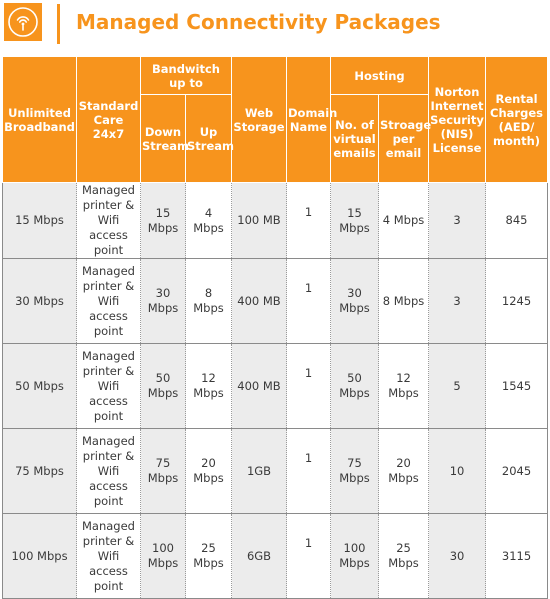  What do you see at coordinates (457, 119) in the screenshot?
I see `header-nis-license: Norton Internet Security (NIS) License` at bounding box center [457, 119].